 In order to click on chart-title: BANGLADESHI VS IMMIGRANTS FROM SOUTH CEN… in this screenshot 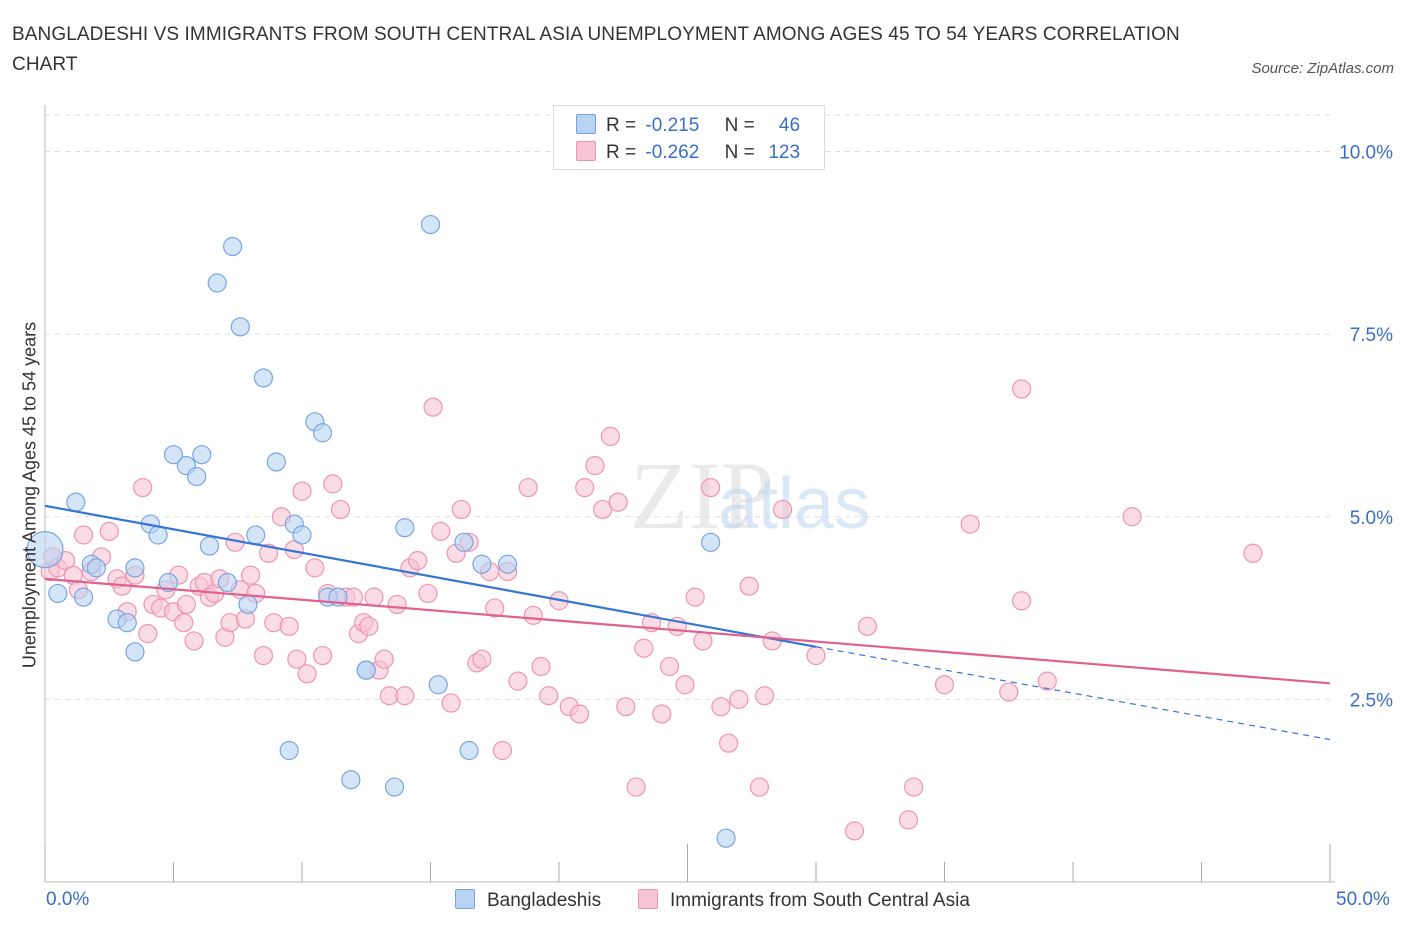, I will do `click(596, 49)`.